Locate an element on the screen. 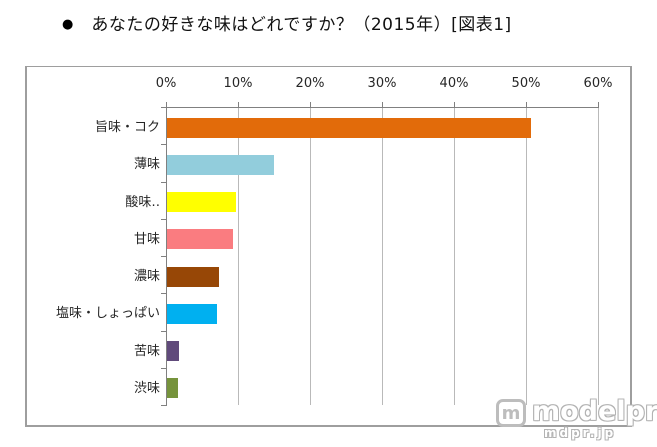 The image size is (657, 447). category-label: 酸味‥ is located at coordinates (142, 202).